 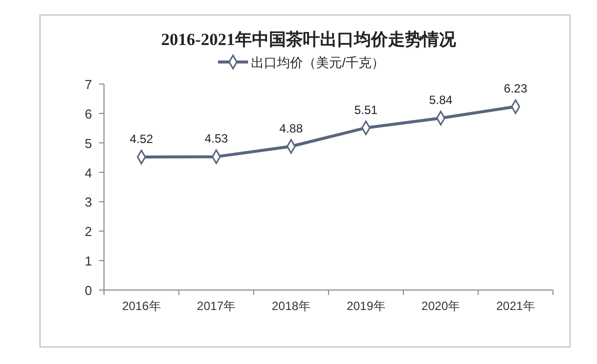 What do you see at coordinates (141, 306) in the screenshot?
I see `x-tick-label: 2016年` at bounding box center [141, 306].